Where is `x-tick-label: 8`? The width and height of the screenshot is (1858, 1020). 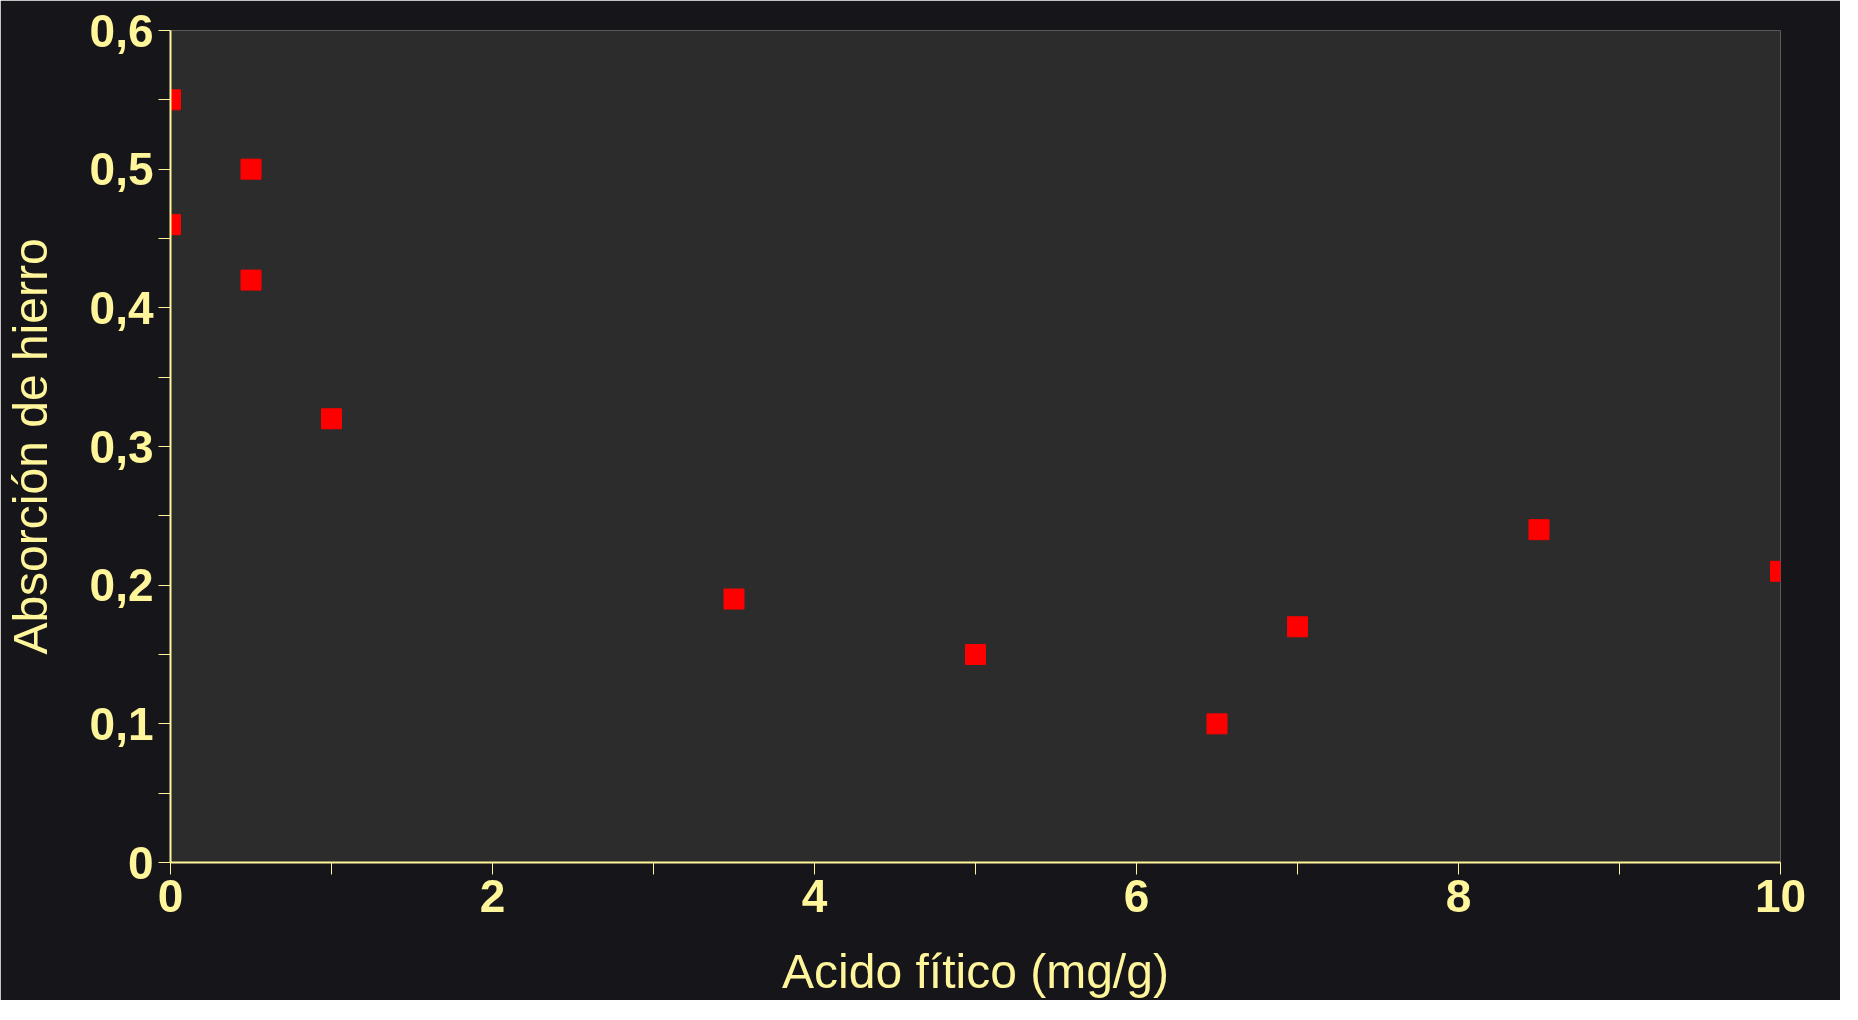
x-tick-label: 8 is located at coordinates (1458, 895).